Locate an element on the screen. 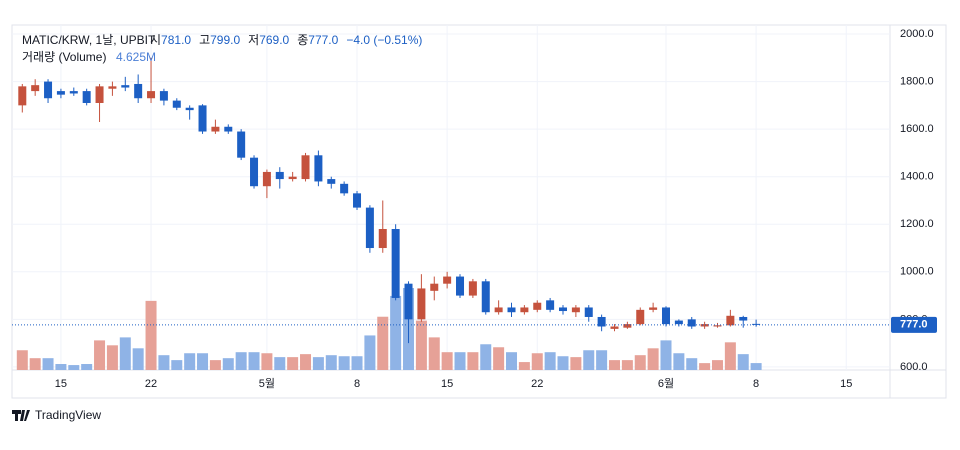 The width and height of the screenshot is (960, 450). volume-value: 4.625M is located at coordinates (136, 57).